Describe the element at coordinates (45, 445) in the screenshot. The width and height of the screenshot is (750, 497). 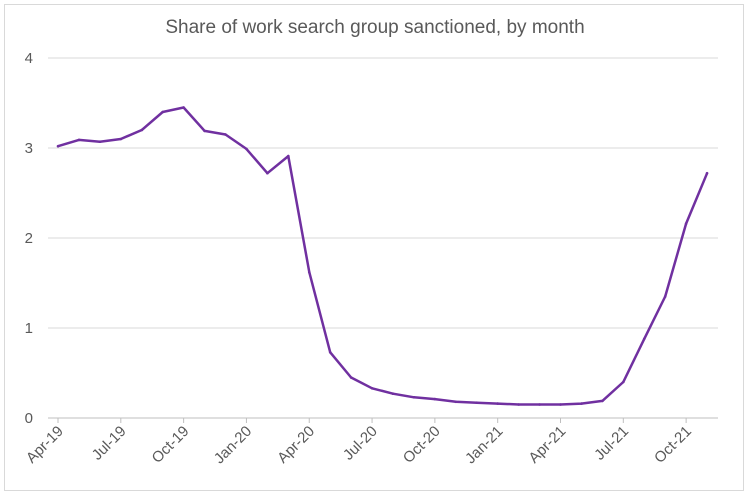
I see `x-tick-label: Apr-19` at that location.